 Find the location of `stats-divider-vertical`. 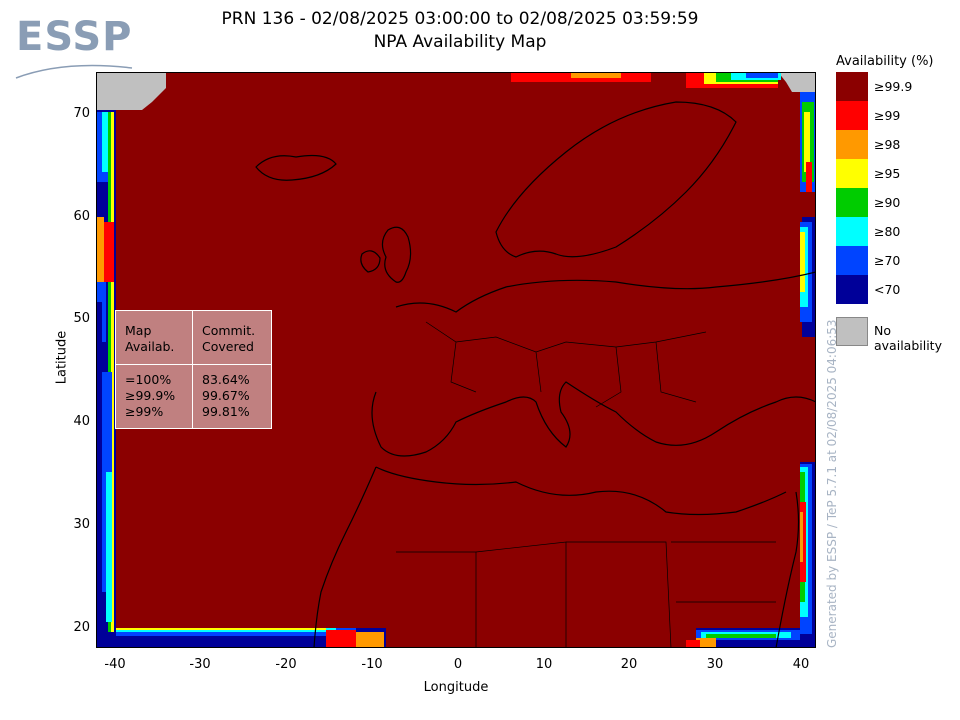

stats-divider-vertical is located at coordinates (192, 369).